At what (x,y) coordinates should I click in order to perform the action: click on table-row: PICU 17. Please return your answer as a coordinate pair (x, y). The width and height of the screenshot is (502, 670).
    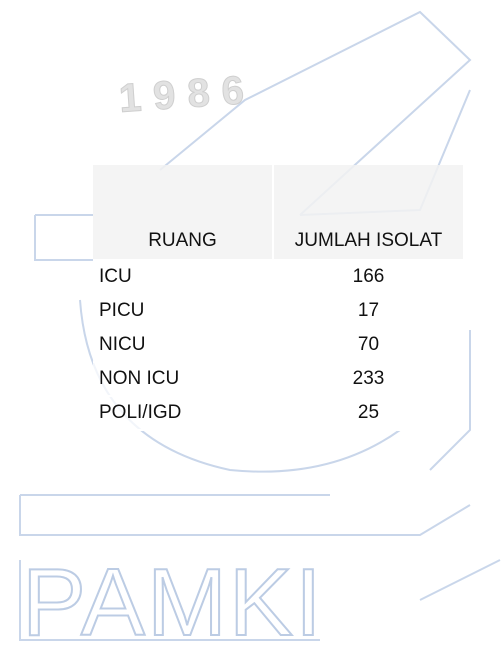
    Looking at the image, I should click on (278, 311).